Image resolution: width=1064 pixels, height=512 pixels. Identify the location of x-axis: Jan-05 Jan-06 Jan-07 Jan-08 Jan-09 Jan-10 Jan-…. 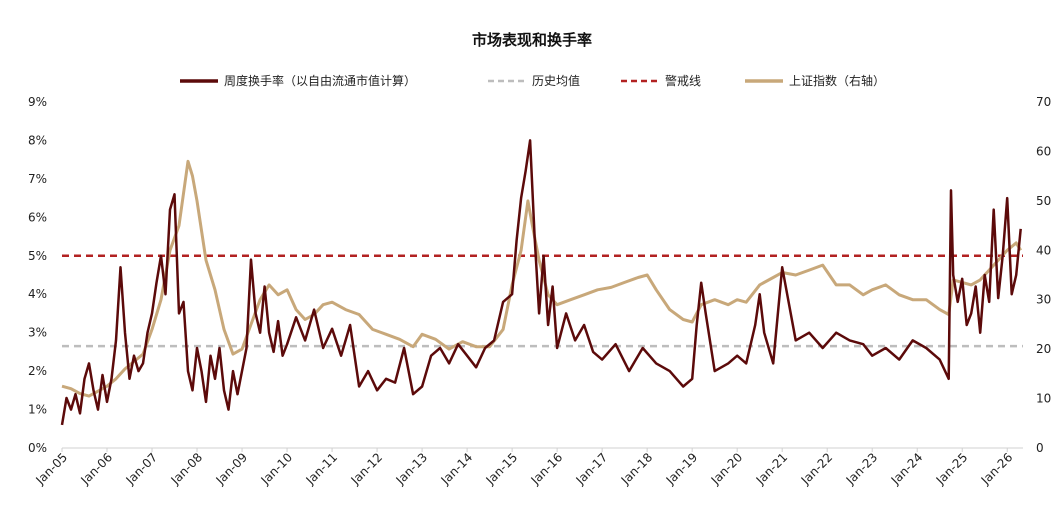
(524, 468).